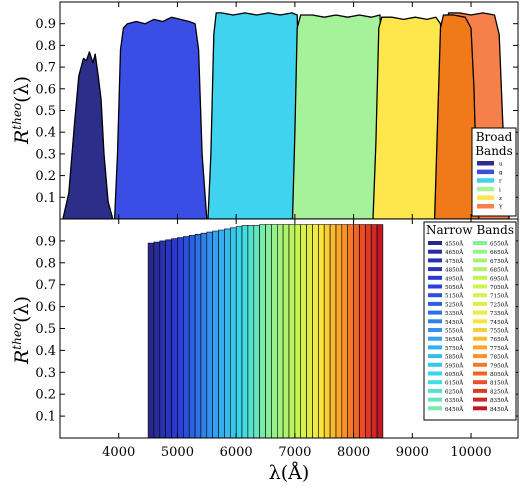 Image resolution: width=520 pixels, height=489 pixels. Describe the element at coordinates (454, 261) in the screenshot. I see `narrow-legend-label: 4750Å` at that location.